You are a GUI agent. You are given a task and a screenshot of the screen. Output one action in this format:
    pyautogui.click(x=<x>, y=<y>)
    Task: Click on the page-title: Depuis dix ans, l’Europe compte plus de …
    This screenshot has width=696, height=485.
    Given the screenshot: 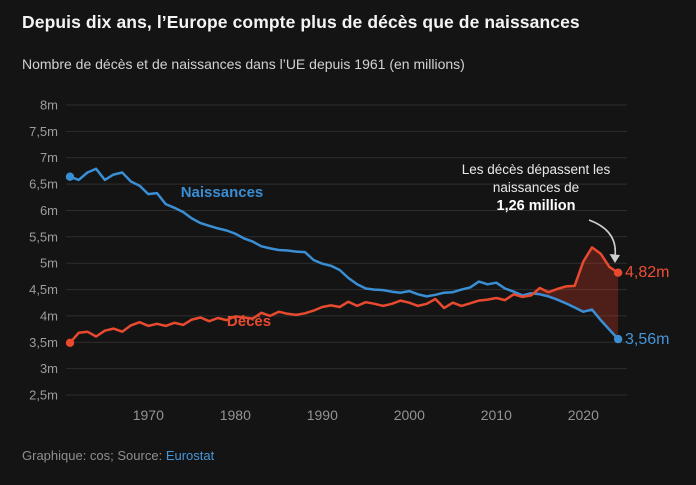 What is the action you would take?
    pyautogui.click(x=301, y=22)
    